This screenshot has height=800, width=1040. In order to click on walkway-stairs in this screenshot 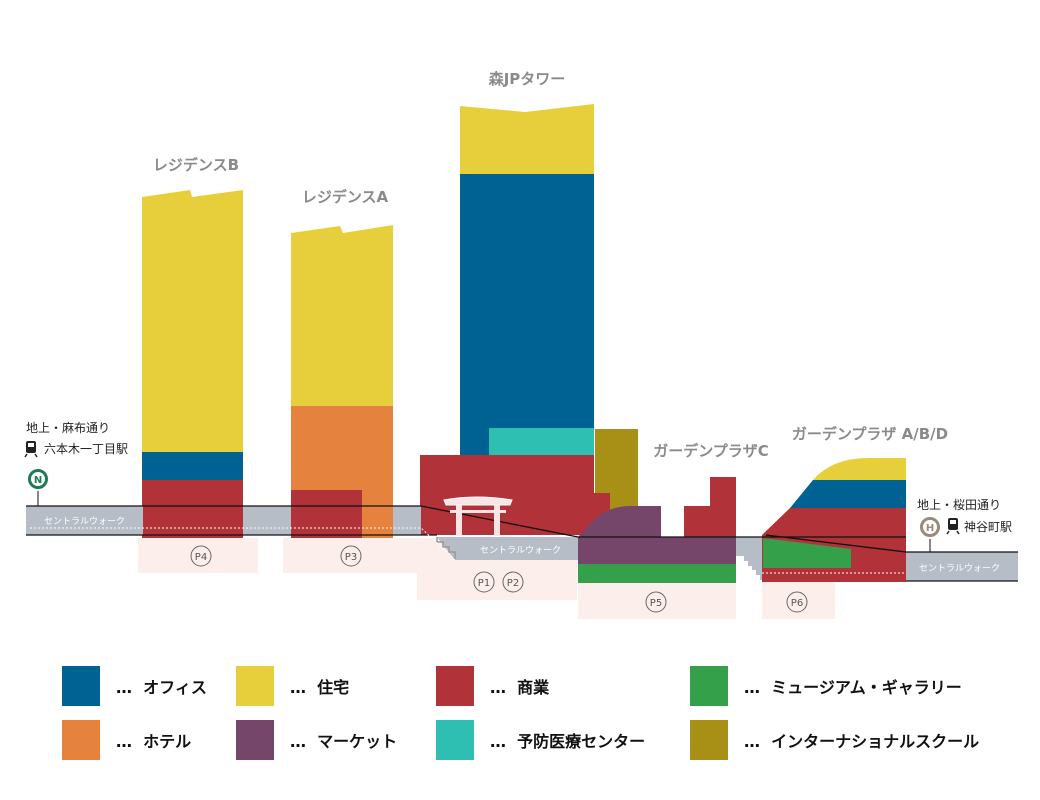, I will do `click(749, 558)`.